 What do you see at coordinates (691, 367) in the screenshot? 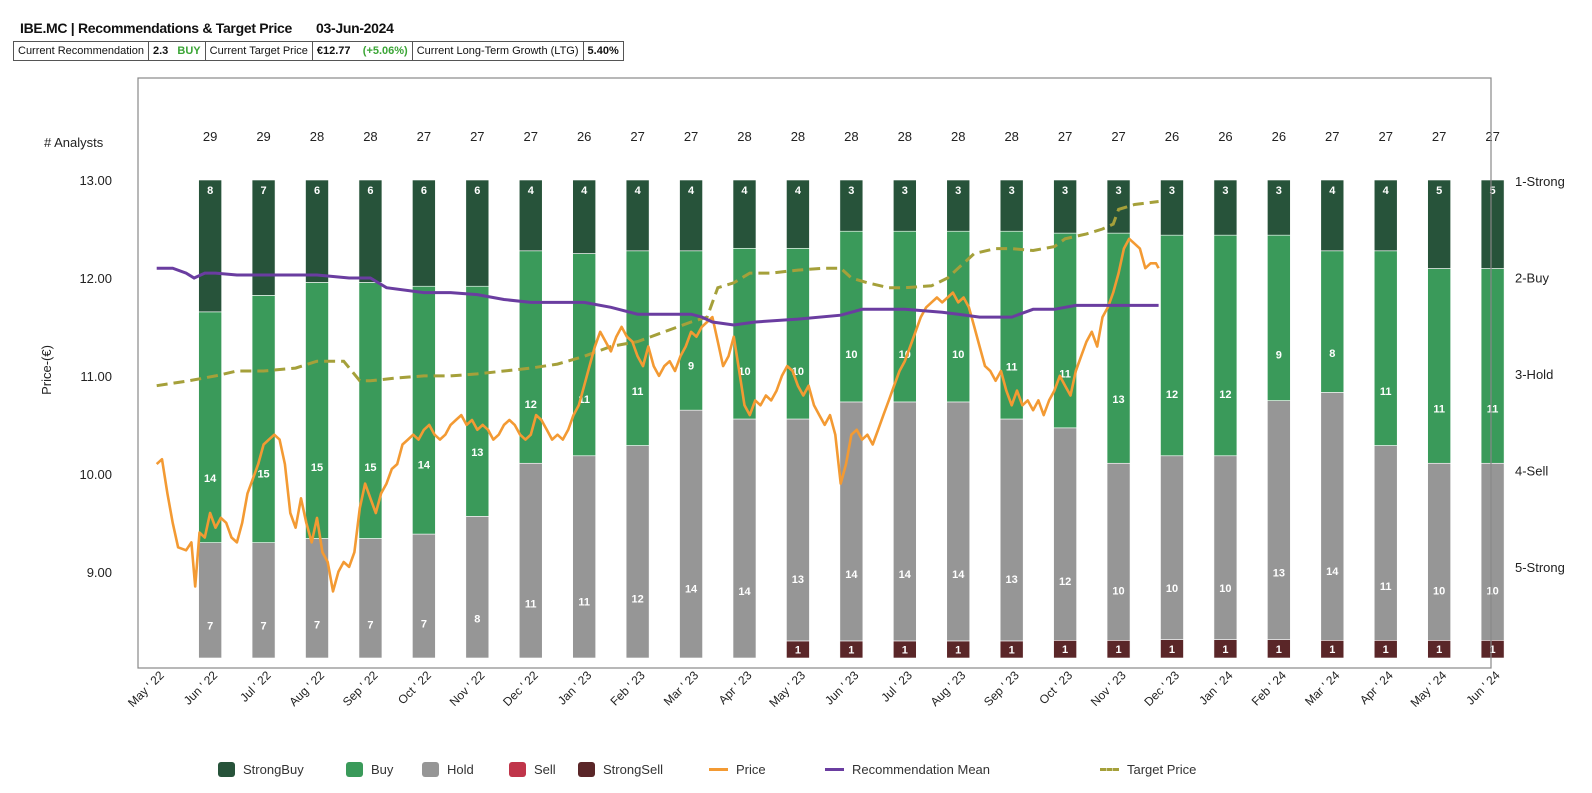
I see `bar-label-buy: 9` at bounding box center [691, 367].